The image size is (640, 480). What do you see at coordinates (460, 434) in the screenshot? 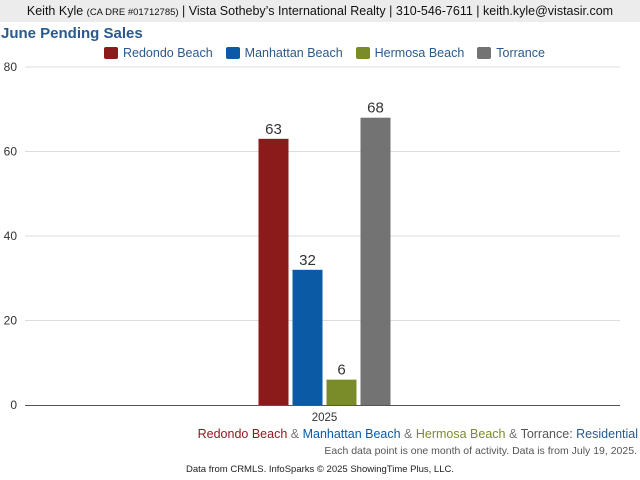
I see `footer-series-part: Hermosa Beach` at bounding box center [460, 434].